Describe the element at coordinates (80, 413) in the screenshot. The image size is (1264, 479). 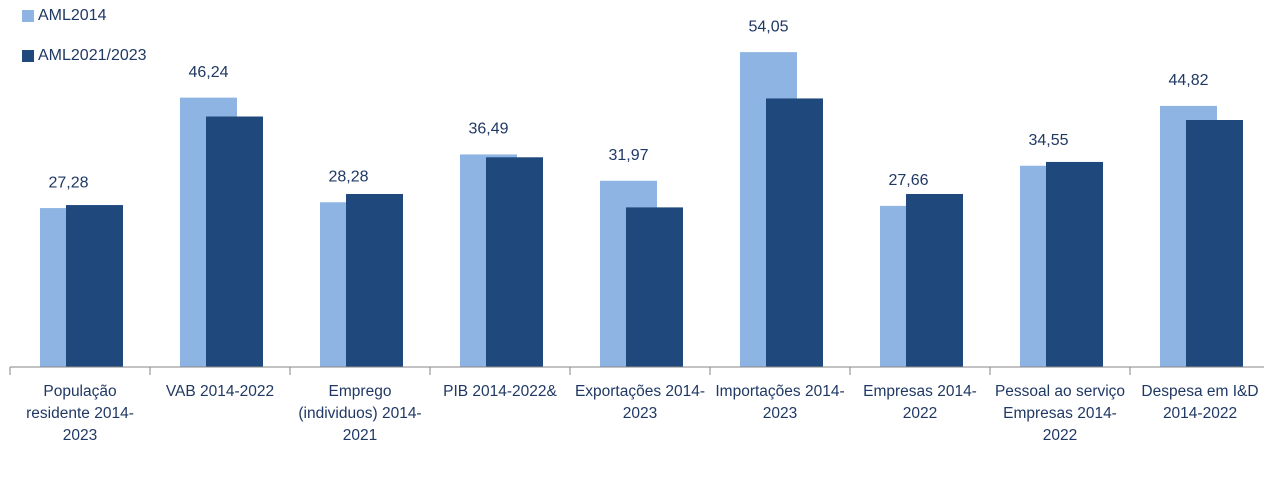
I see `x-tick-label: População residente 2014-2023` at that location.